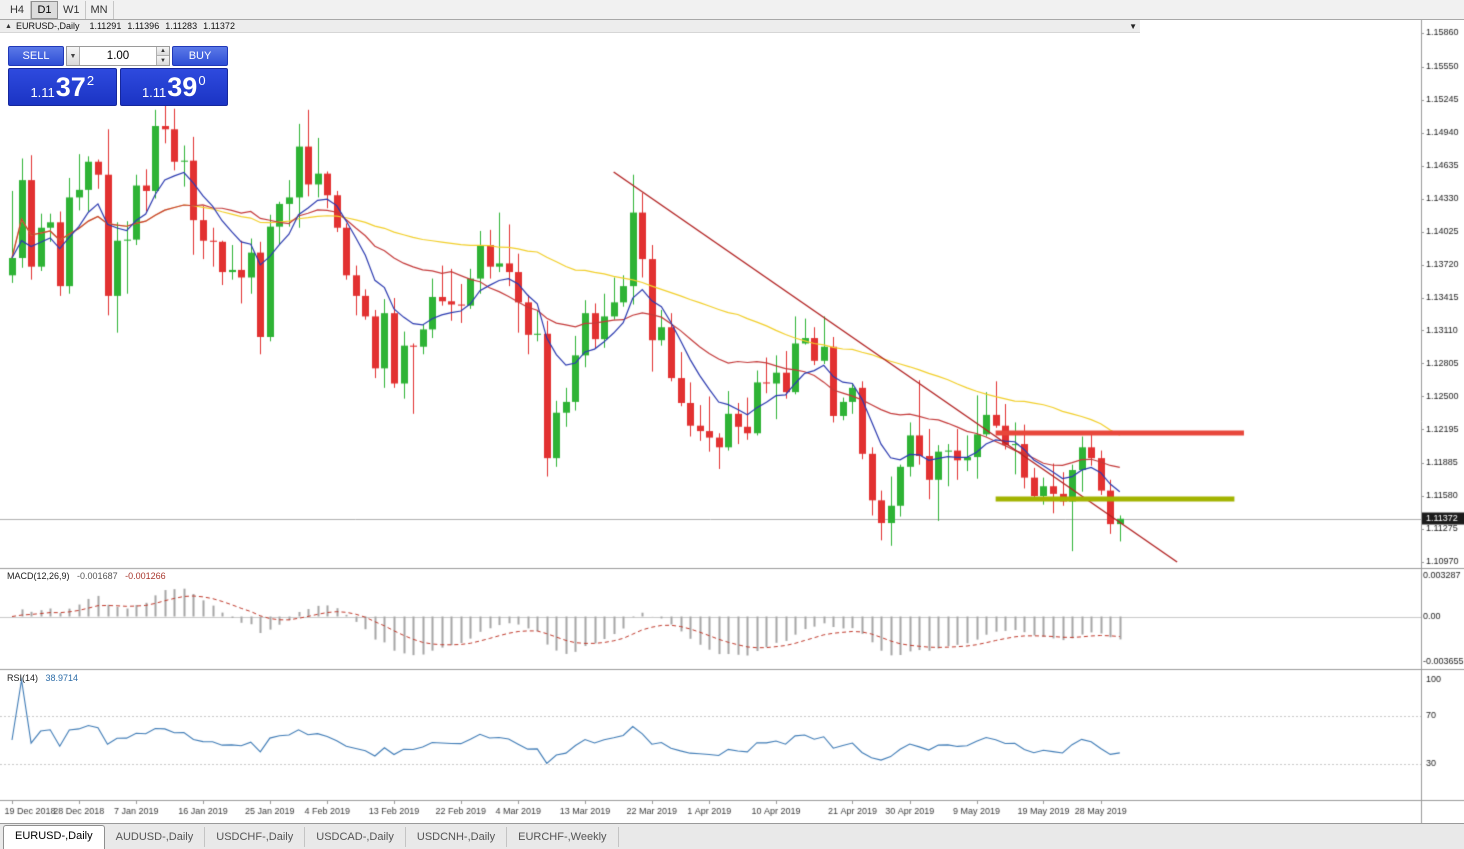  What do you see at coordinates (181, 26) in the screenshot?
I see `ohlc-low-value: 1.11283` at bounding box center [181, 26].